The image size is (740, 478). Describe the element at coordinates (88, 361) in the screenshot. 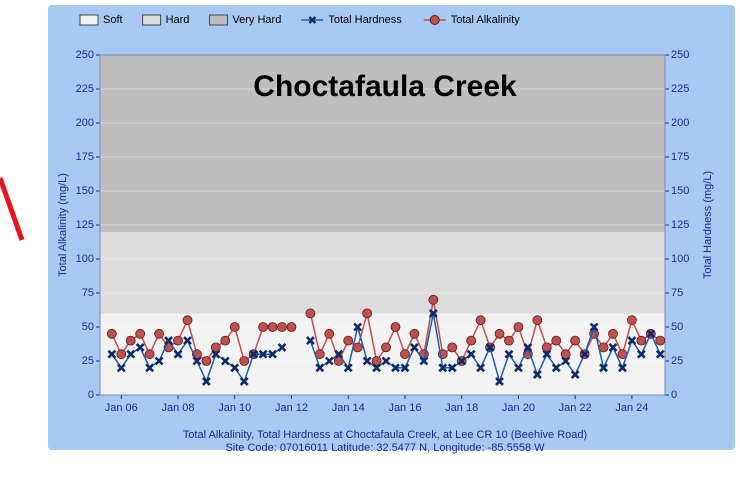

I see `y-tick-label: 25` at that location.